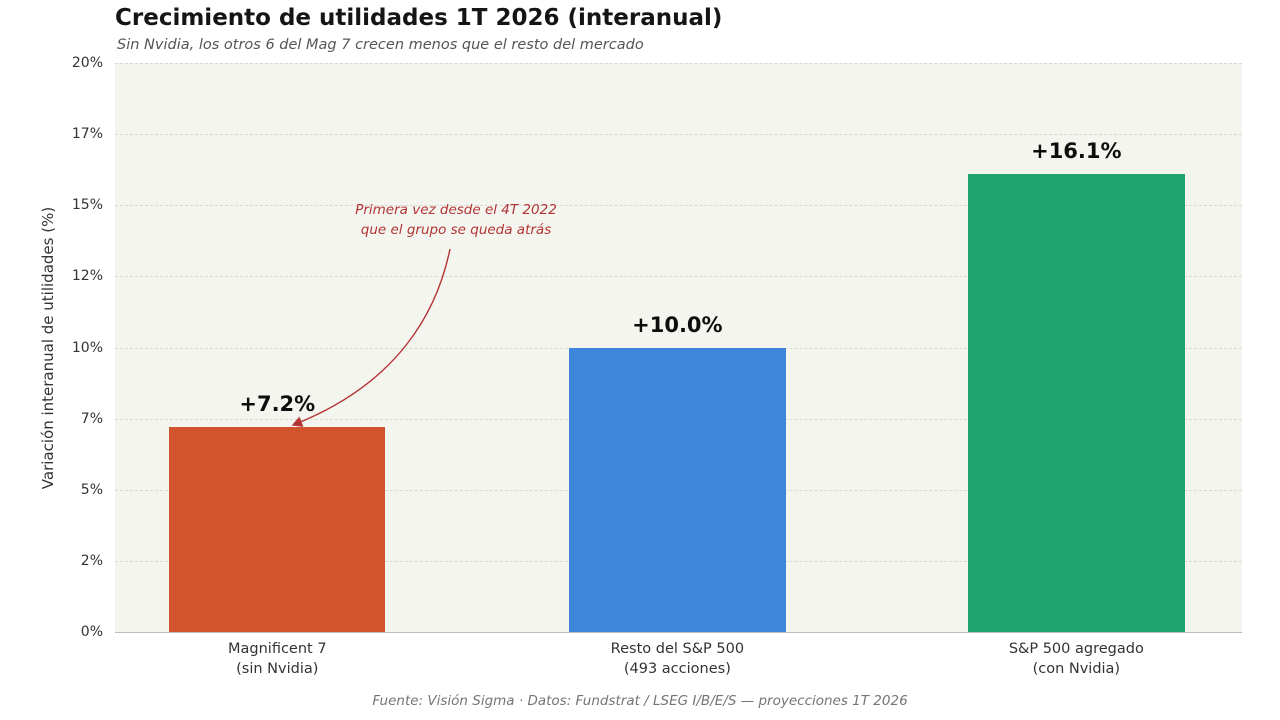  I want to click on annotation-line-1: Primera vez desde el 4T 2022, so click(456, 210).